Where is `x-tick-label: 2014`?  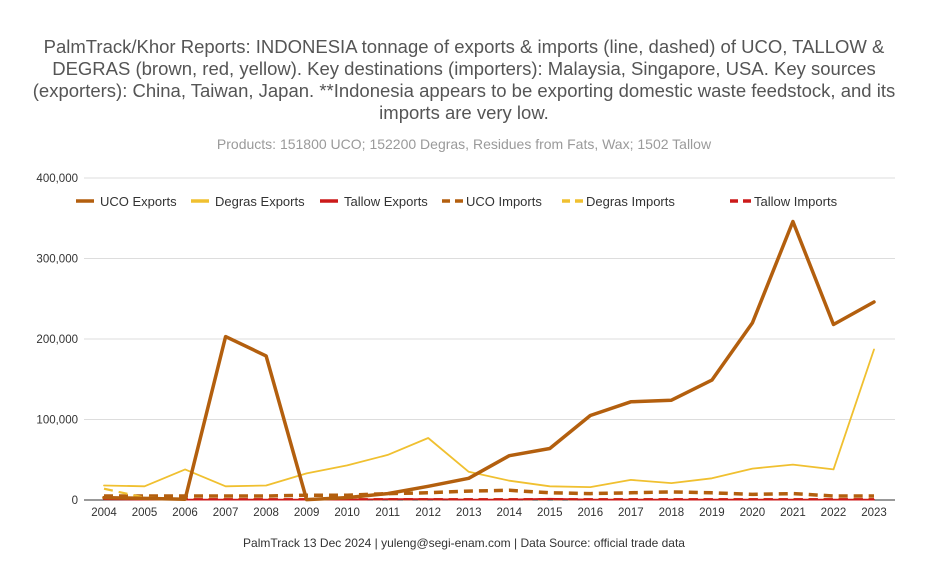 x-tick-label: 2014 is located at coordinates (509, 513).